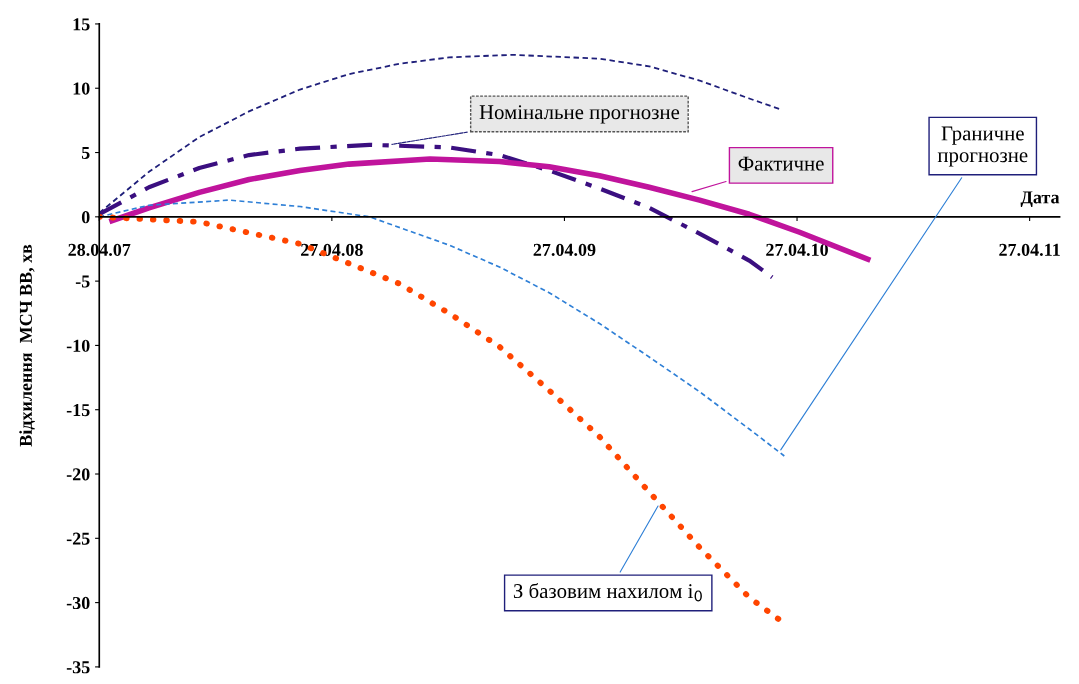  I want to click on annotation: Граничне прогнозне, so click(982, 146).